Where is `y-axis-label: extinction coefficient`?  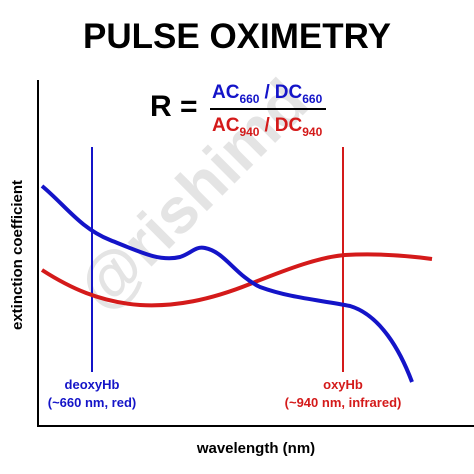 y-axis-label: extinction coefficient is located at coordinates (17, 255).